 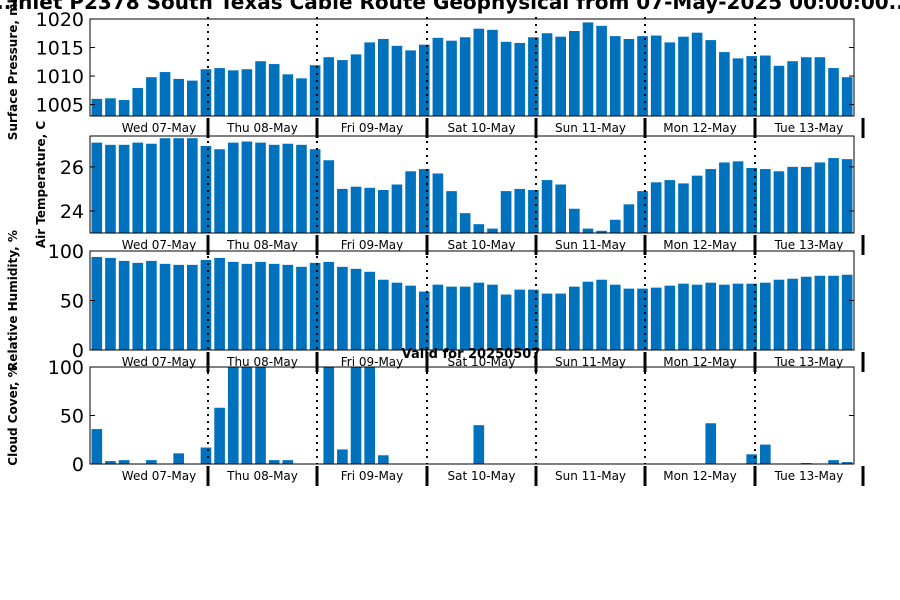 What do you see at coordinates (60, 77) in the screenshot?
I see `y-tick-label: 1010` at bounding box center [60, 77].